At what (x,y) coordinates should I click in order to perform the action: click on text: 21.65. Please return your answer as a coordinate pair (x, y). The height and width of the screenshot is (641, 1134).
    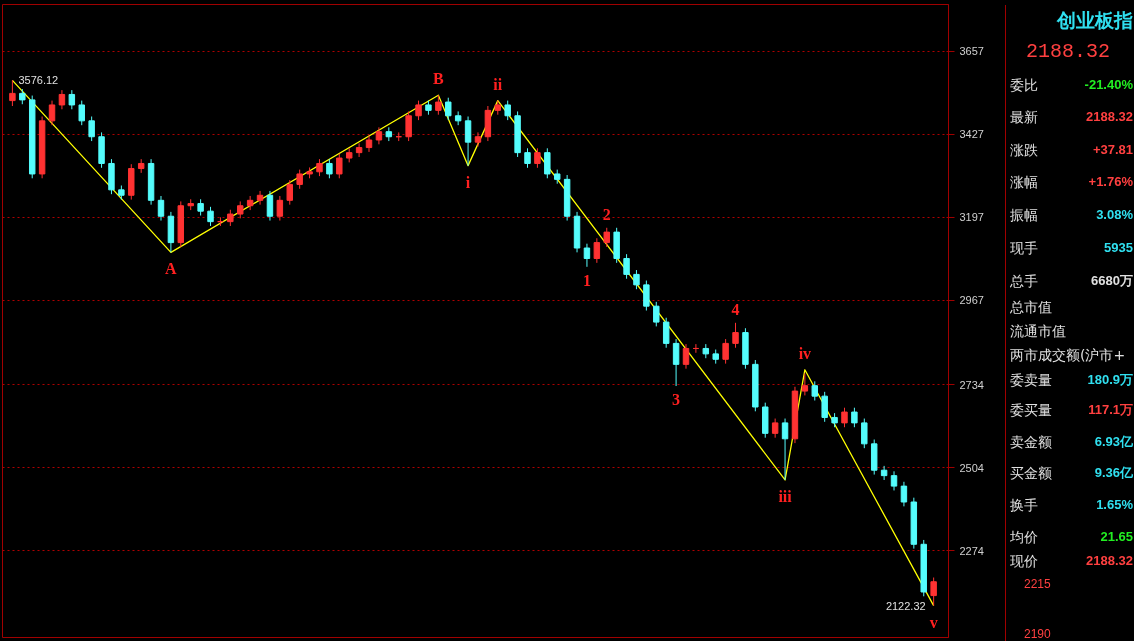
    Looking at the image, I should click on (1116, 536).